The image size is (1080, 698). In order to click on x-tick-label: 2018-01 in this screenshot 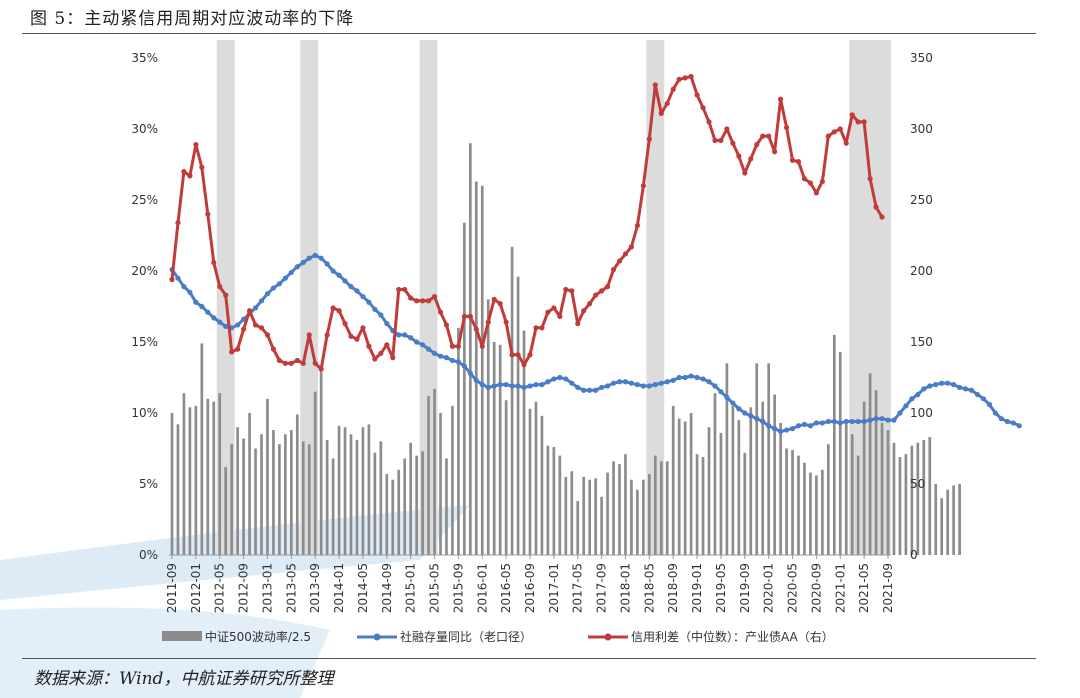, I will do `click(625, 588)`.